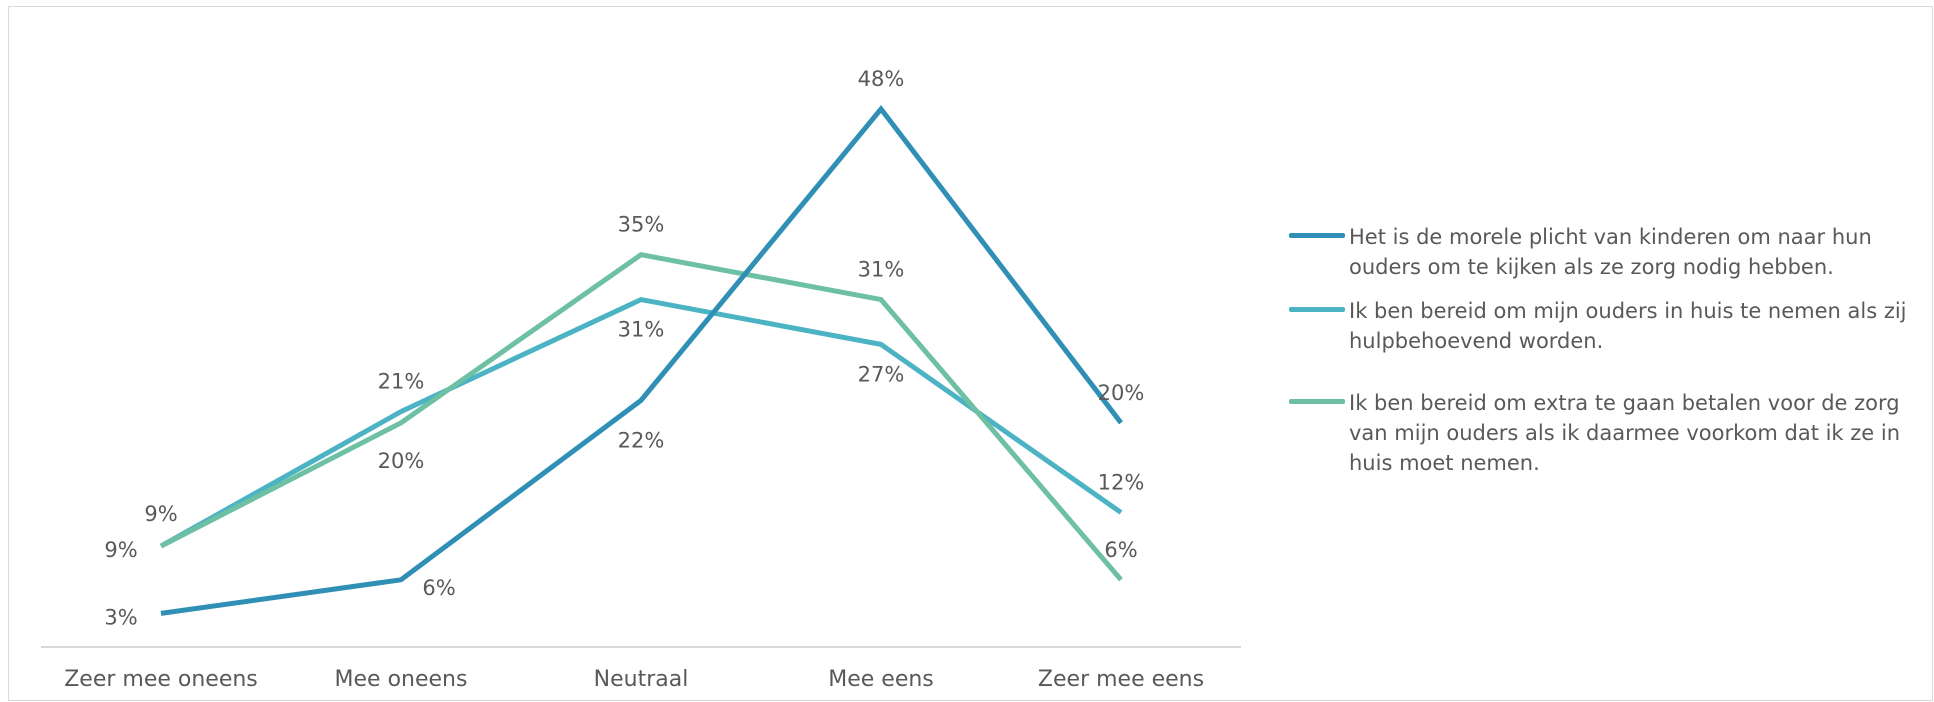  What do you see at coordinates (161, 679) in the screenshot?
I see `x-tick-label: Zeer mee oneens` at bounding box center [161, 679].